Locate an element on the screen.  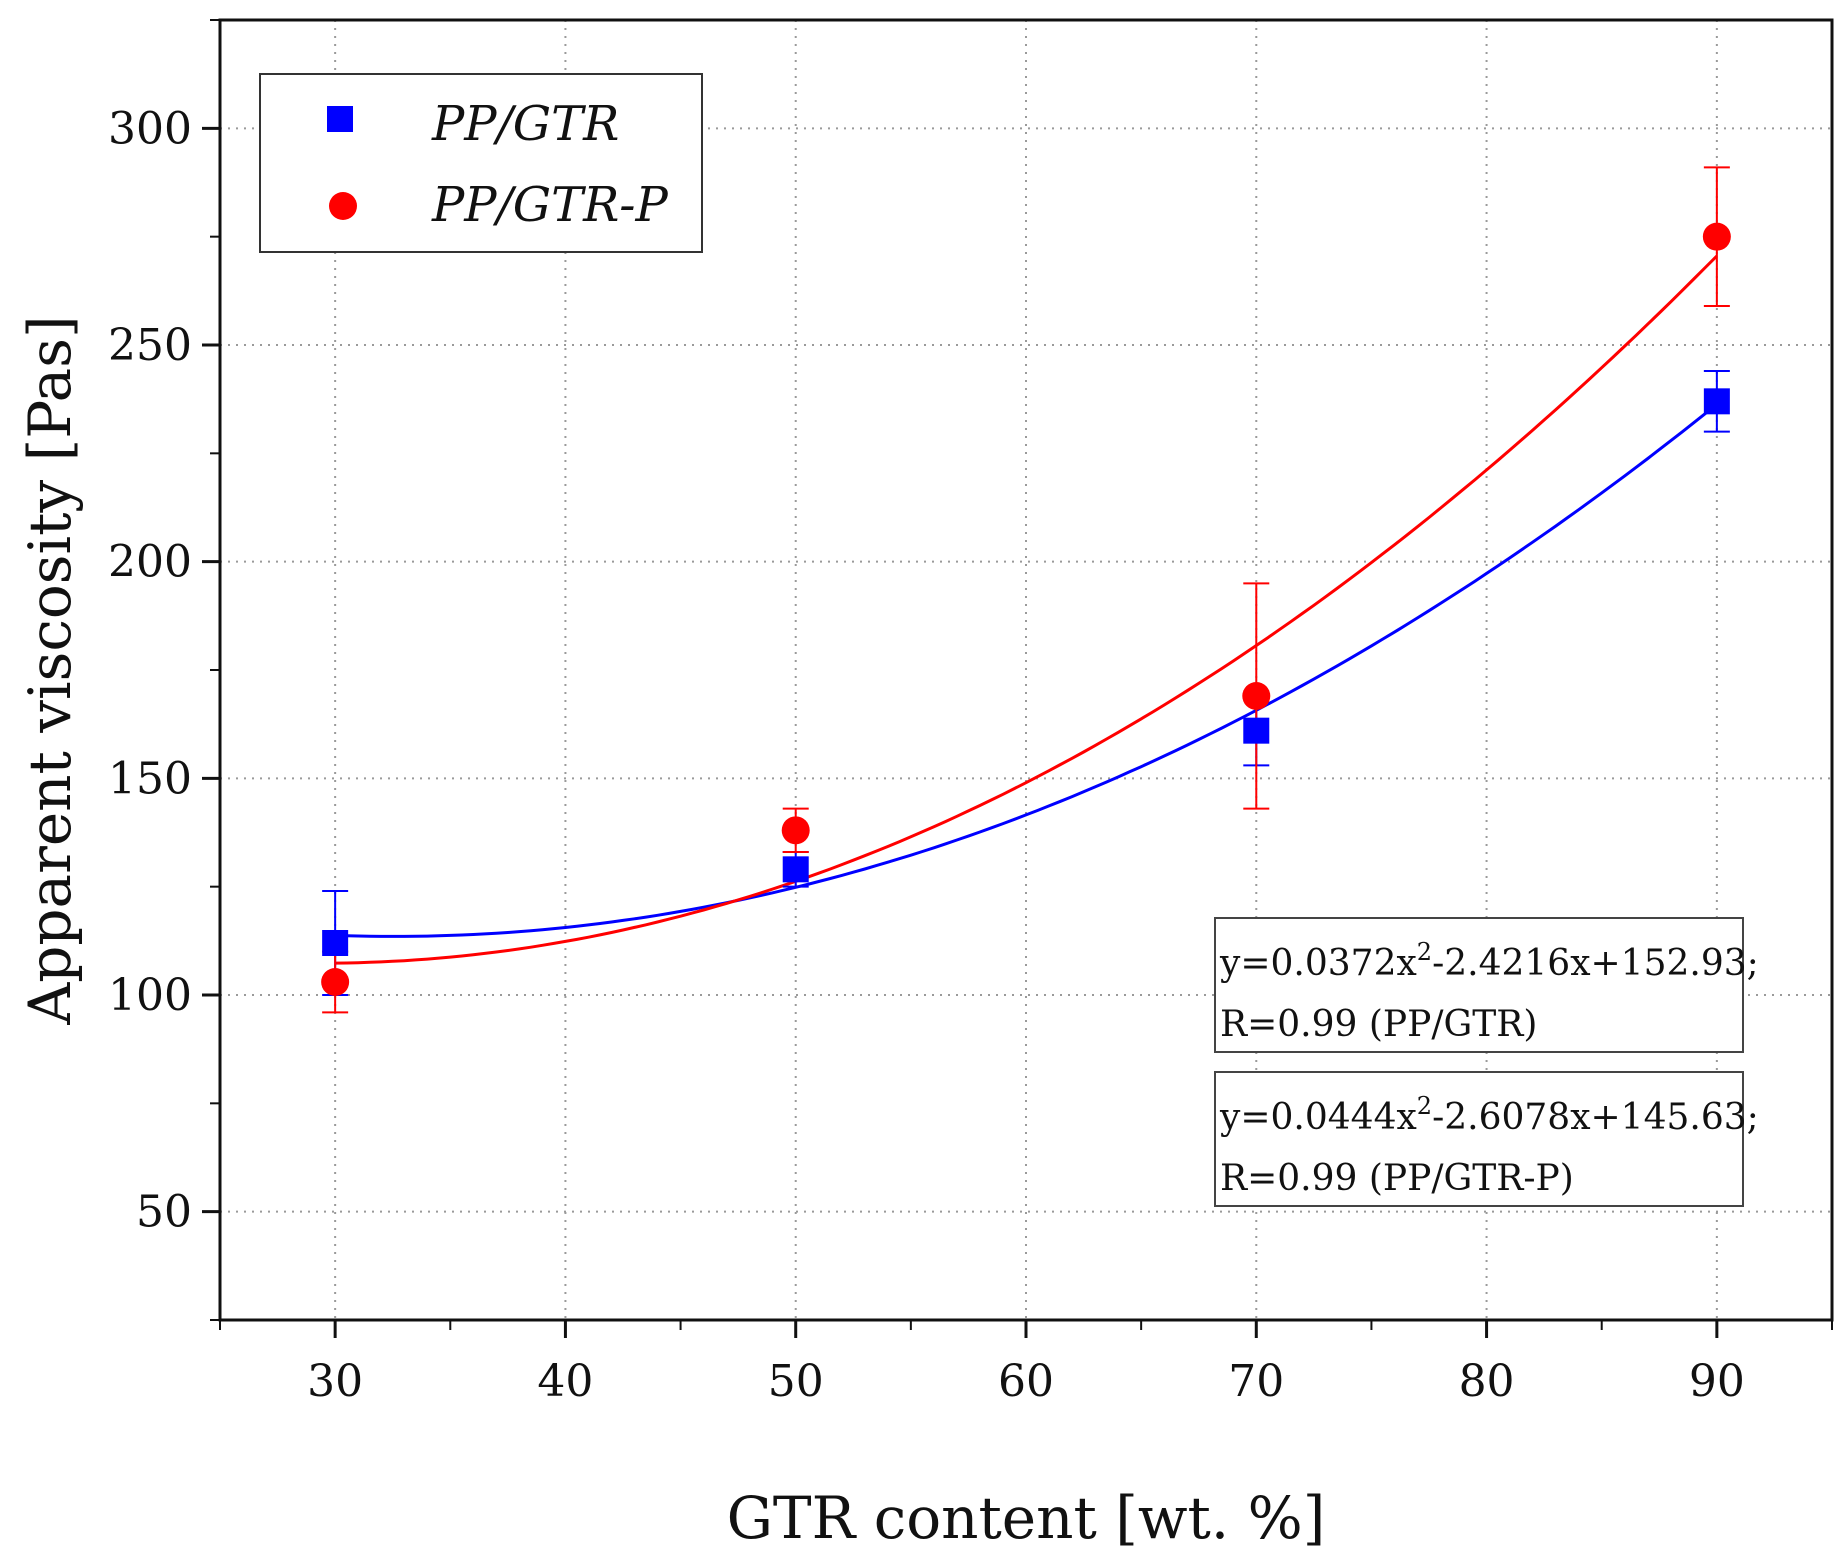
y-tick-label: 200 is located at coordinates (150, 562).